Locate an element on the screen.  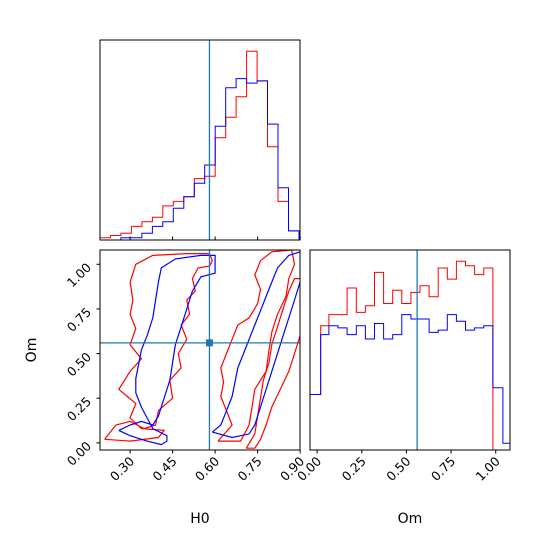
om-x-tick-label-1: 0.25 is located at coordinates (354, 469).